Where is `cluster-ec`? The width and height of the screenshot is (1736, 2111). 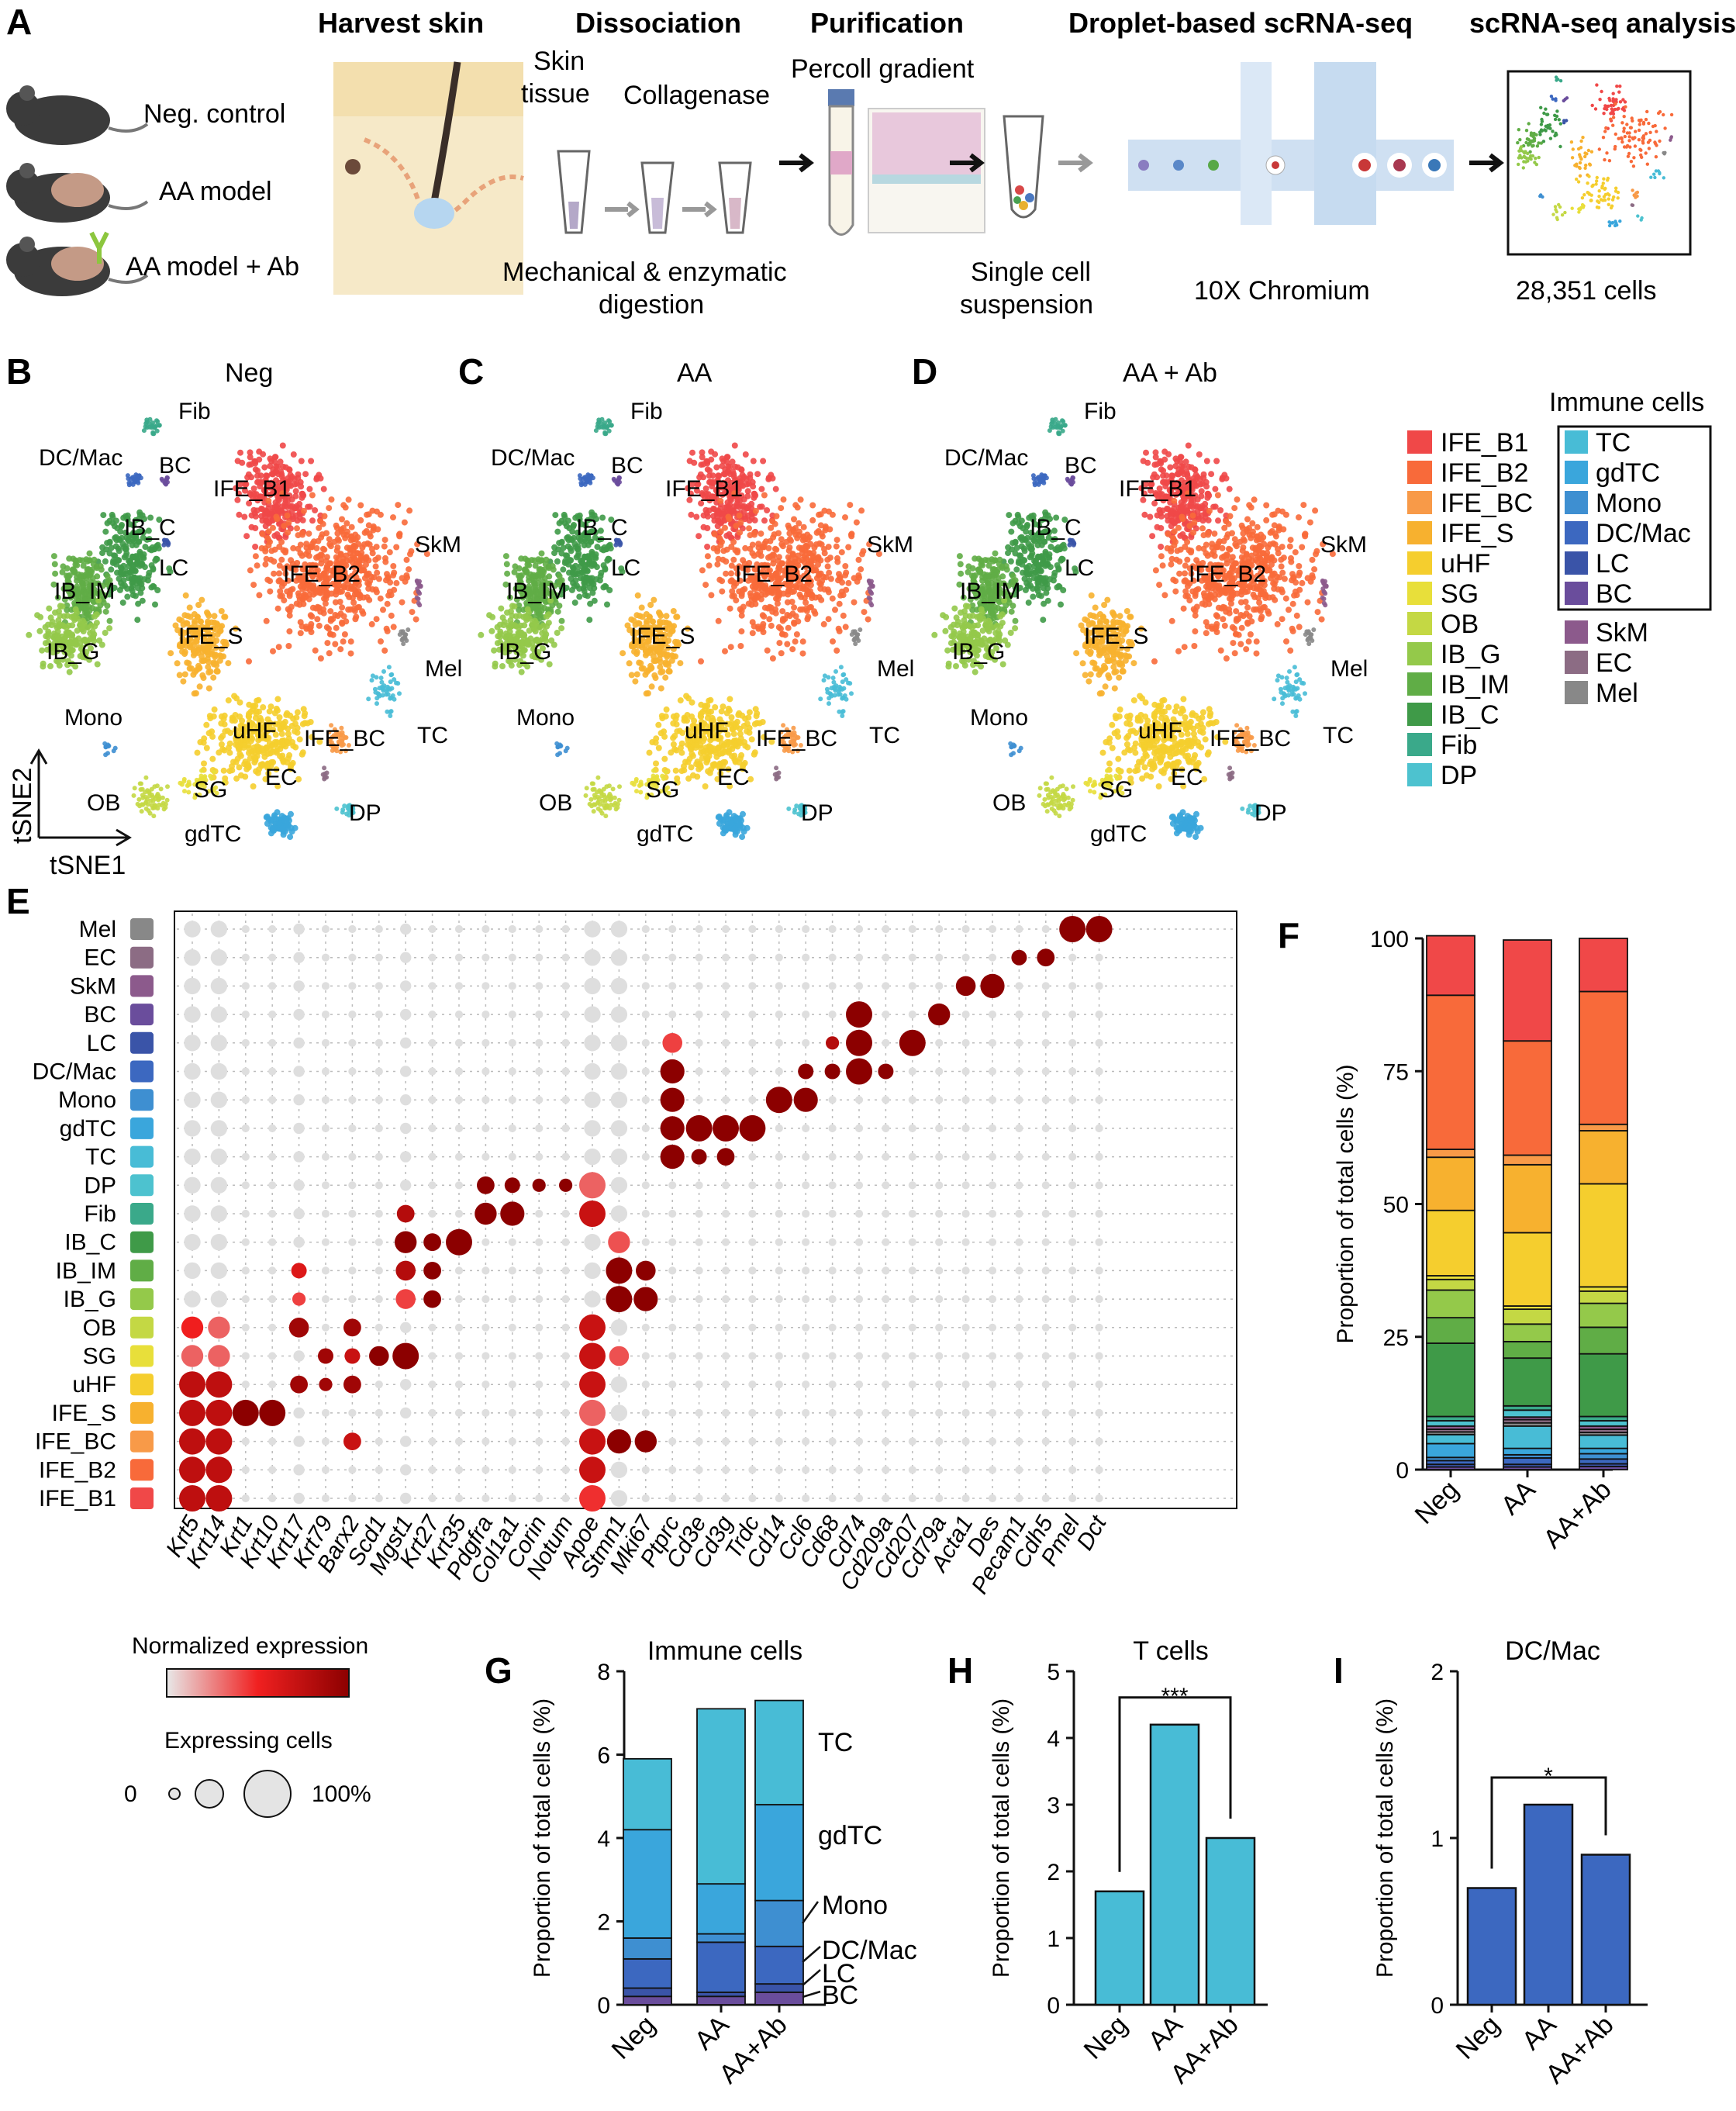
cluster-ec is located at coordinates (325, 774).